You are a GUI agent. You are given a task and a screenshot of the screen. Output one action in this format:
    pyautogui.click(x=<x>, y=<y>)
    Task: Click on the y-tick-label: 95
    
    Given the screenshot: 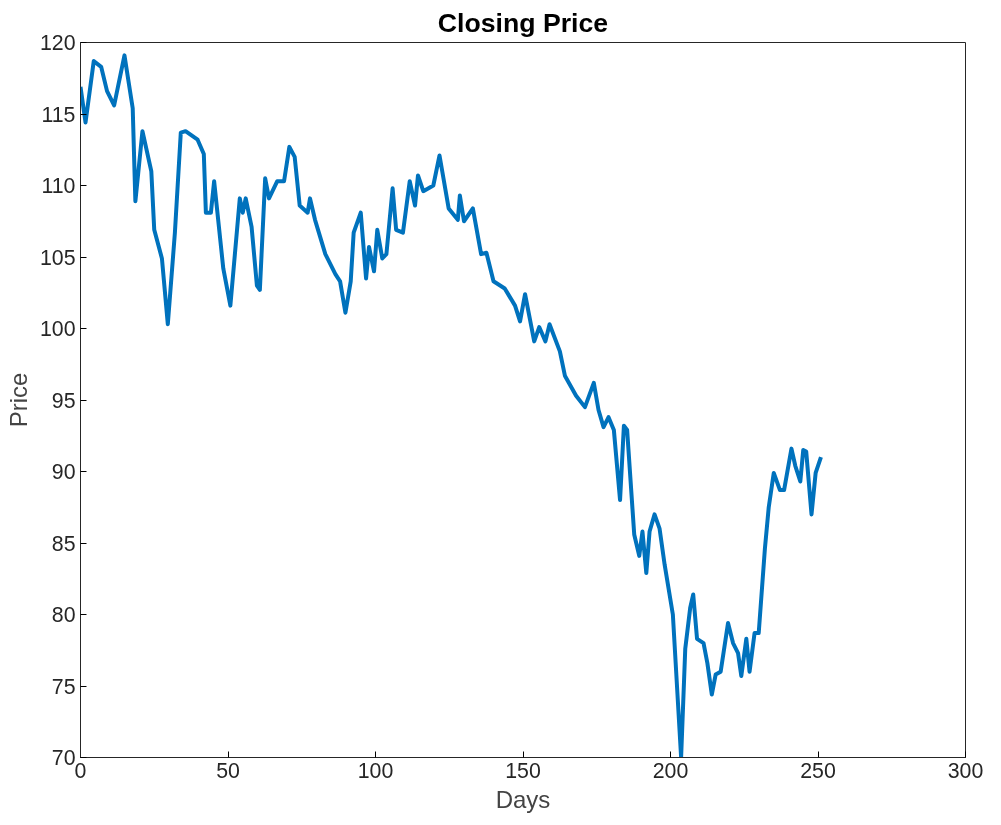 What is the action you would take?
    pyautogui.click(x=63, y=400)
    